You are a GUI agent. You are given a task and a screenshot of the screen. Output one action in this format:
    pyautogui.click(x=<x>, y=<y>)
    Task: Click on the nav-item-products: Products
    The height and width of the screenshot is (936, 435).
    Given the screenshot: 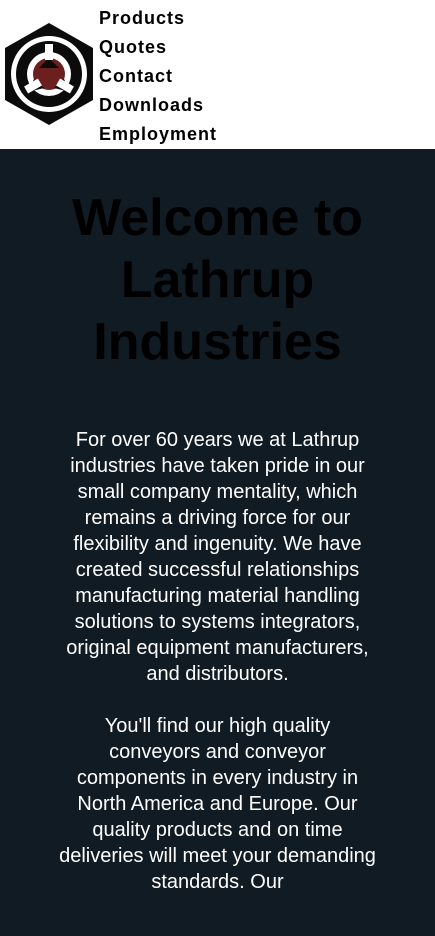 What is the action you would take?
    pyautogui.click(x=158, y=20)
    